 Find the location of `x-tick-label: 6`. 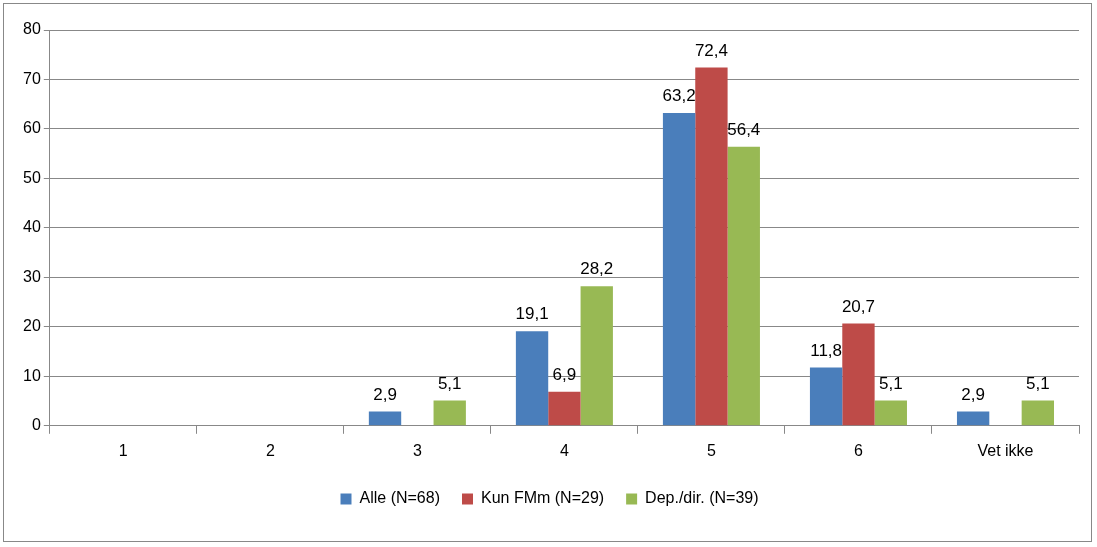

x-tick-label: 6 is located at coordinates (858, 450).